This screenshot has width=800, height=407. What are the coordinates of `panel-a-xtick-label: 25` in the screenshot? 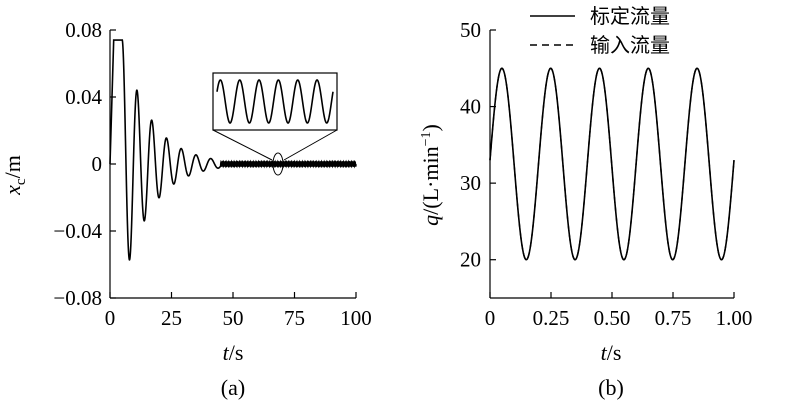 It's located at (171, 318).